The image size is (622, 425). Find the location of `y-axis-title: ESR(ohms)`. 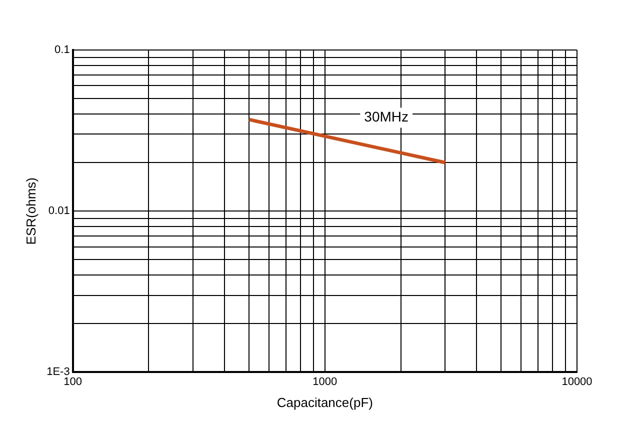

y-axis-title: ESR(ohms) is located at coordinates (30, 211).